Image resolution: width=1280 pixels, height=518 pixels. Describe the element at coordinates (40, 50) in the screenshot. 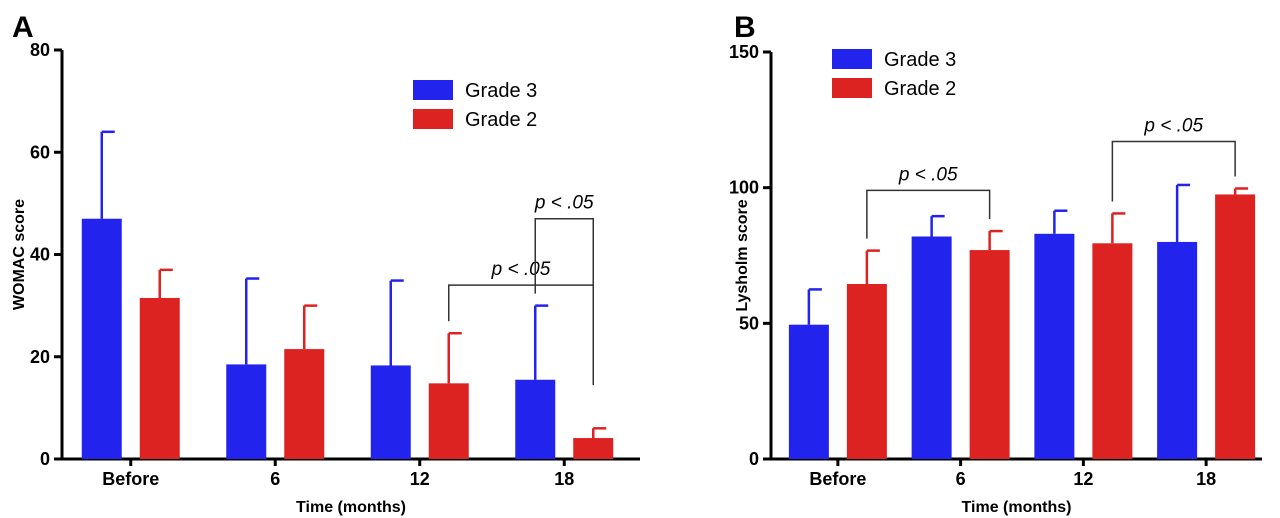

I see `y-tick-label: 80` at that location.